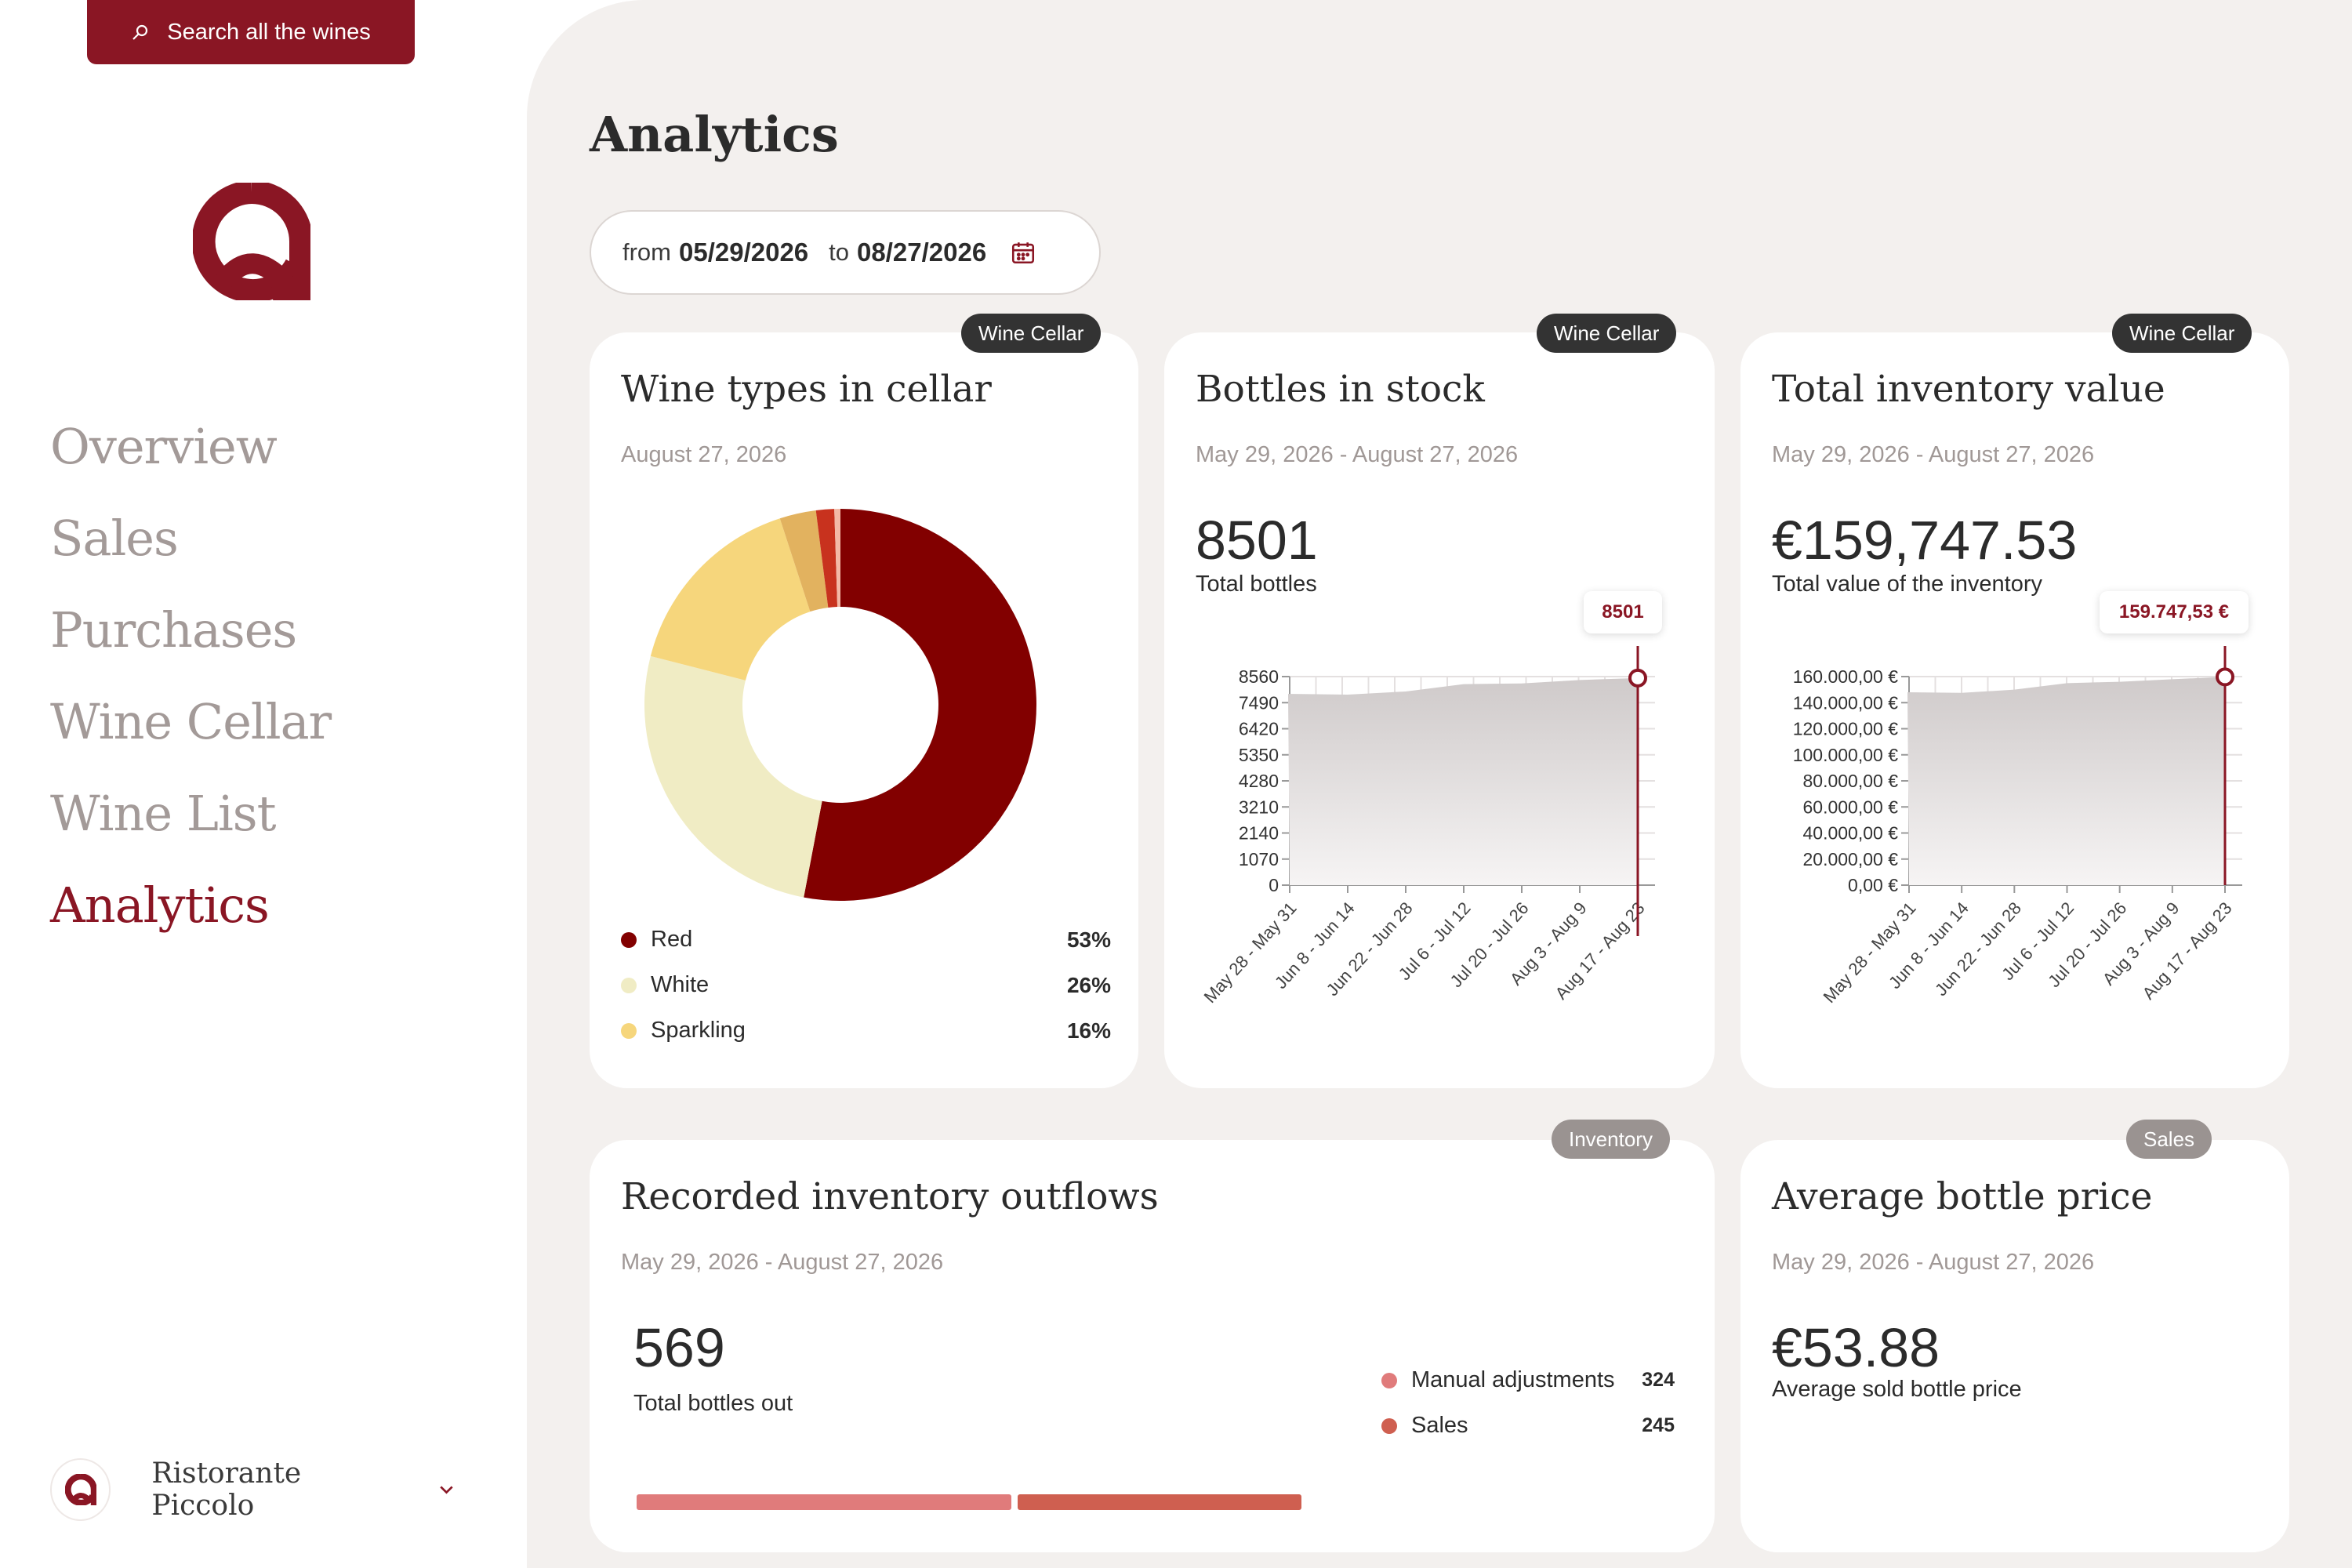 This screenshot has height=1568, width=2352. I want to click on avg-price-title: Average bottle price, so click(1962, 1196).